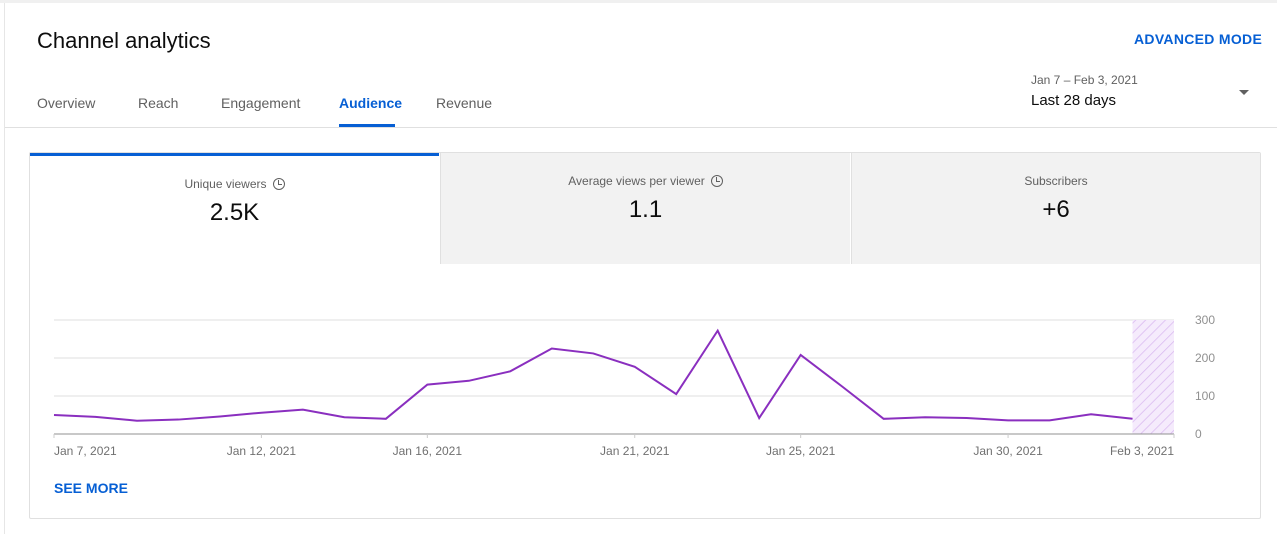 This screenshot has width=1277, height=534. I want to click on x-tick-label: Feb 3, 2021, so click(1142, 451).